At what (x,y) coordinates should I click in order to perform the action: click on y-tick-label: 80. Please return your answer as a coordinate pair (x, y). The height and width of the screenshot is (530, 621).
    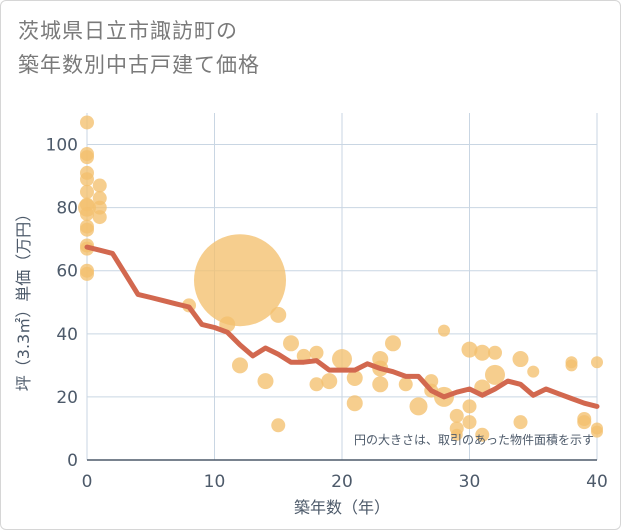
    Looking at the image, I should click on (67, 209).